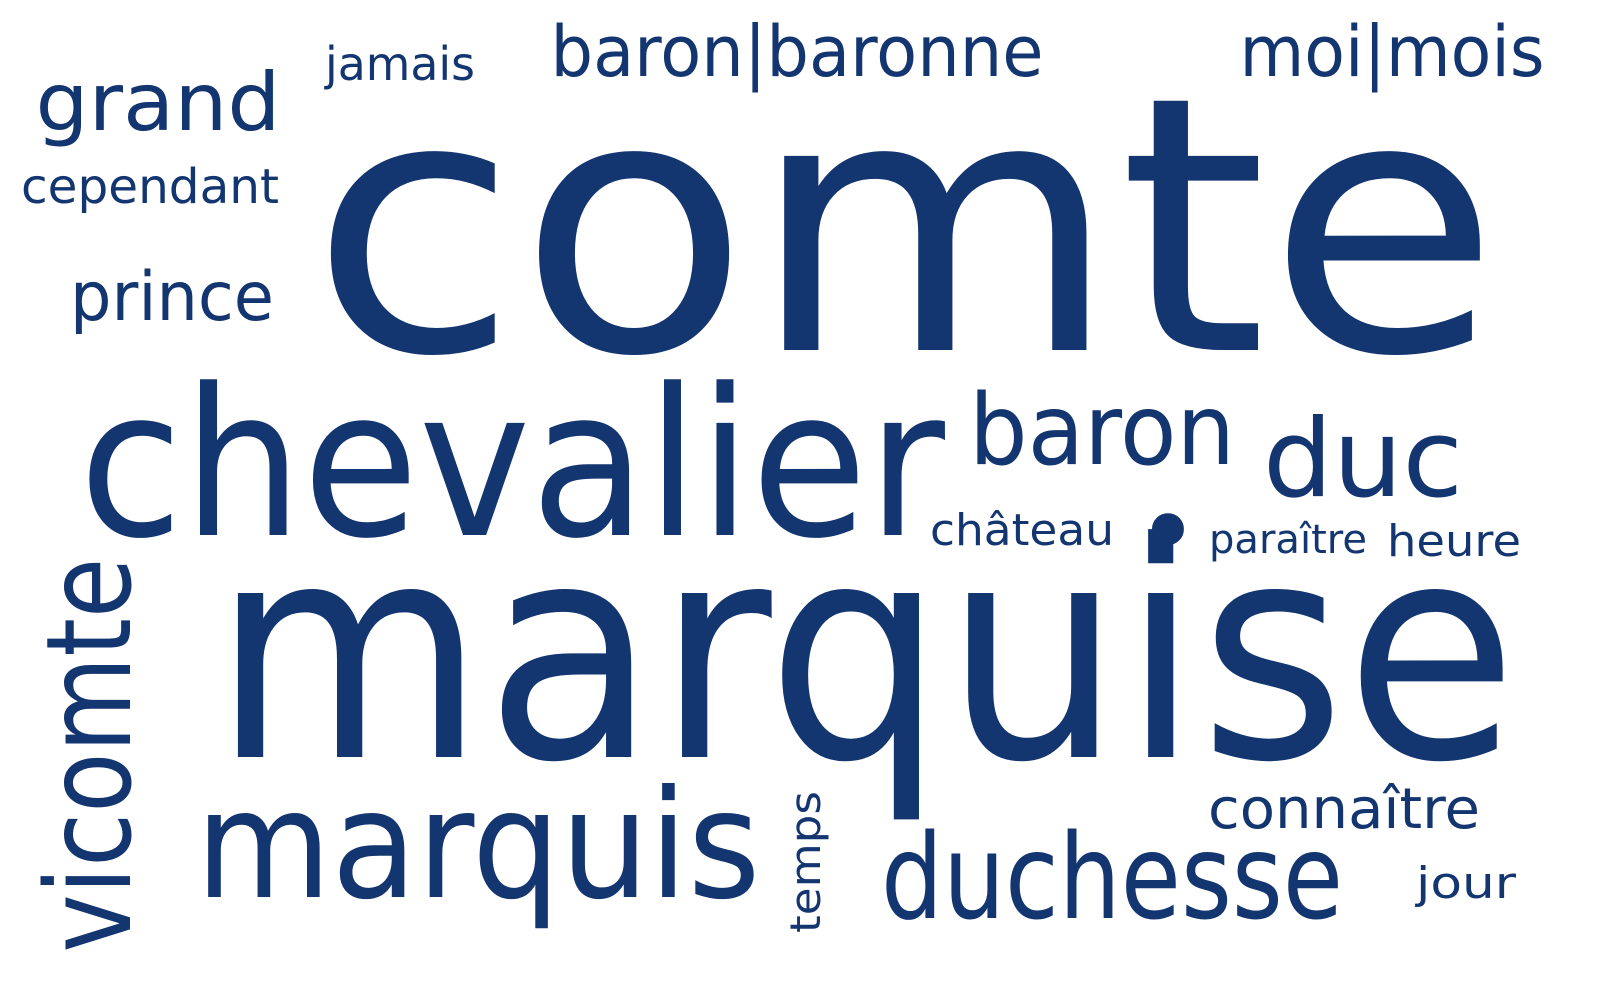 The width and height of the screenshot is (1600, 1000). What do you see at coordinates (89, 755) in the screenshot?
I see `word-vicomte: vicomte` at bounding box center [89, 755].